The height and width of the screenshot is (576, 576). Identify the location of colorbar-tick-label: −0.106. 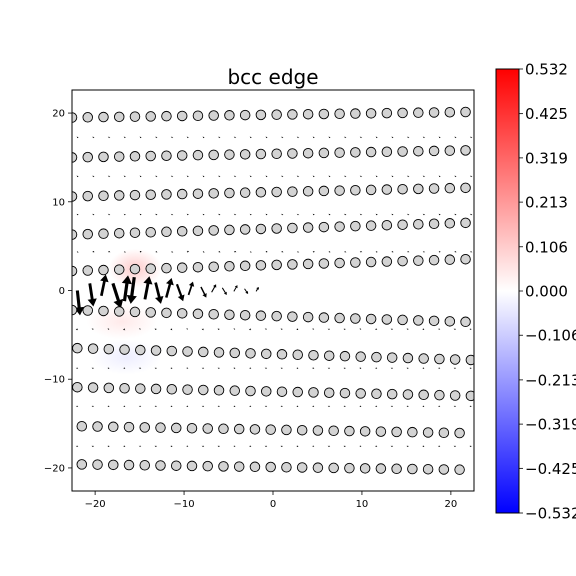
(550, 336).